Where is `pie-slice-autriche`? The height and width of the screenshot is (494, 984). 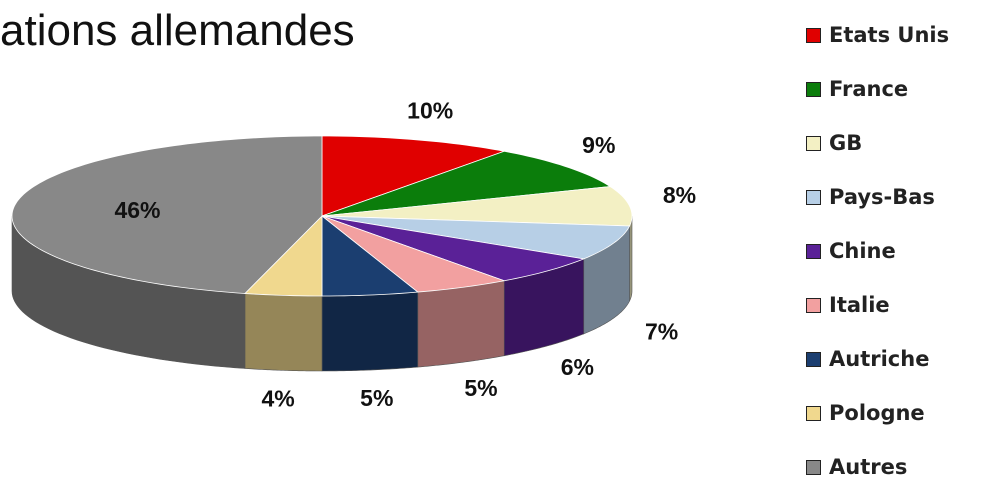
pie-slice-autriche is located at coordinates (370, 256).